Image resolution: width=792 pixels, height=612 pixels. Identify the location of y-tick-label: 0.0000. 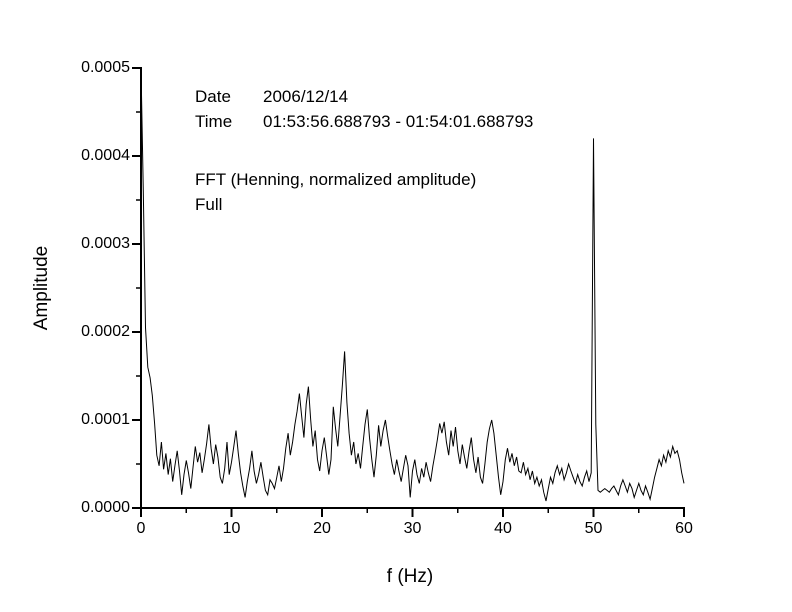
(105, 507).